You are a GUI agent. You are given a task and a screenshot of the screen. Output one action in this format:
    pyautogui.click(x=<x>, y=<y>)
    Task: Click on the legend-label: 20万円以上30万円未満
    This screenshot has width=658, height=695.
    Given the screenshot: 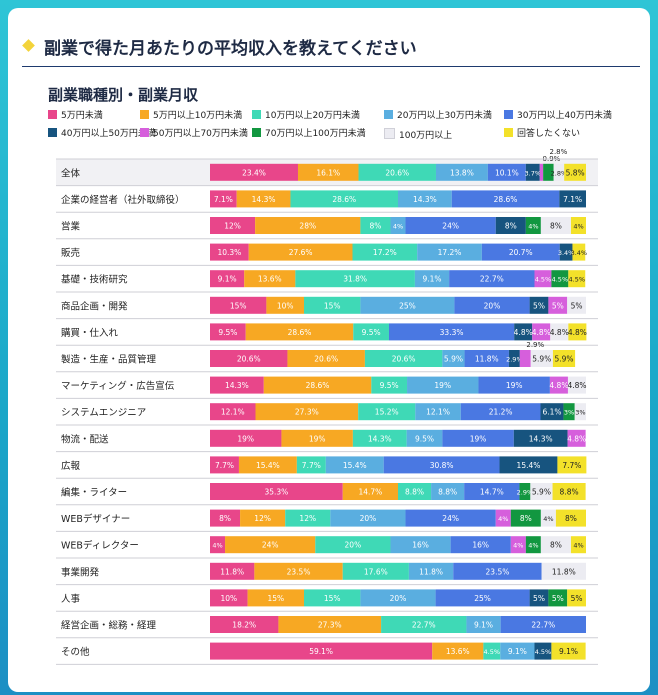 What is the action you would take?
    pyautogui.click(x=444, y=116)
    